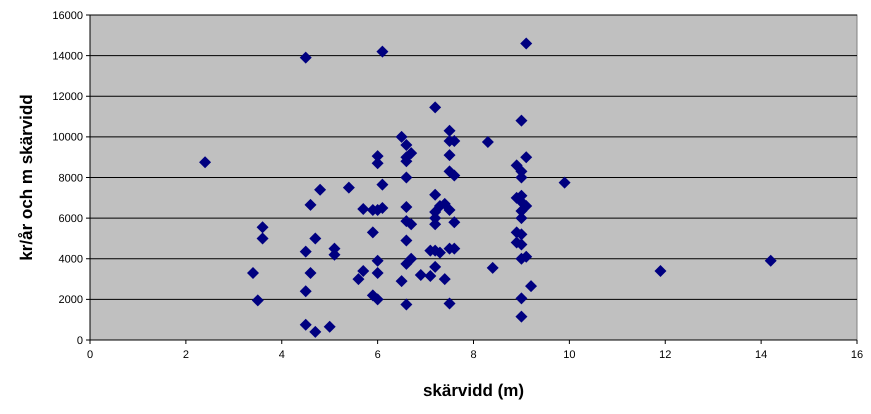  What do you see at coordinates (473, 355) in the screenshot?
I see `x-tick-label: 8` at bounding box center [473, 355].